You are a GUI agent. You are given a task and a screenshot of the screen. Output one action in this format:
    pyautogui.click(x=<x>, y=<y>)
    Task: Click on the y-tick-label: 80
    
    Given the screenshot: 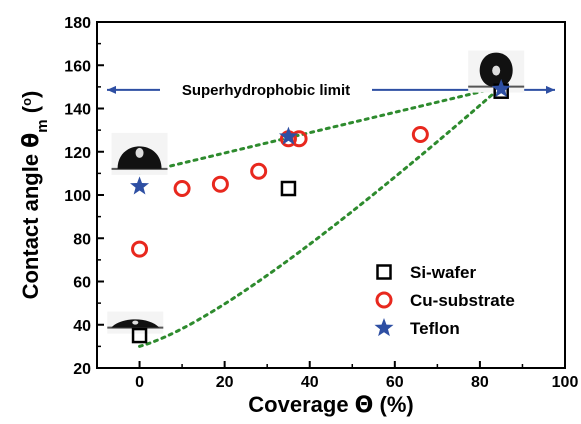 What is the action you would take?
    pyautogui.click(x=82, y=239)
    